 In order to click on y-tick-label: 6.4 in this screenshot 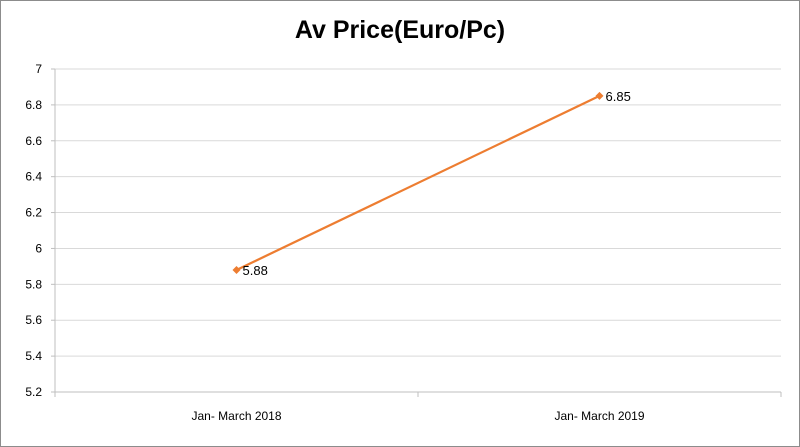, I will do `click(33, 177)`.